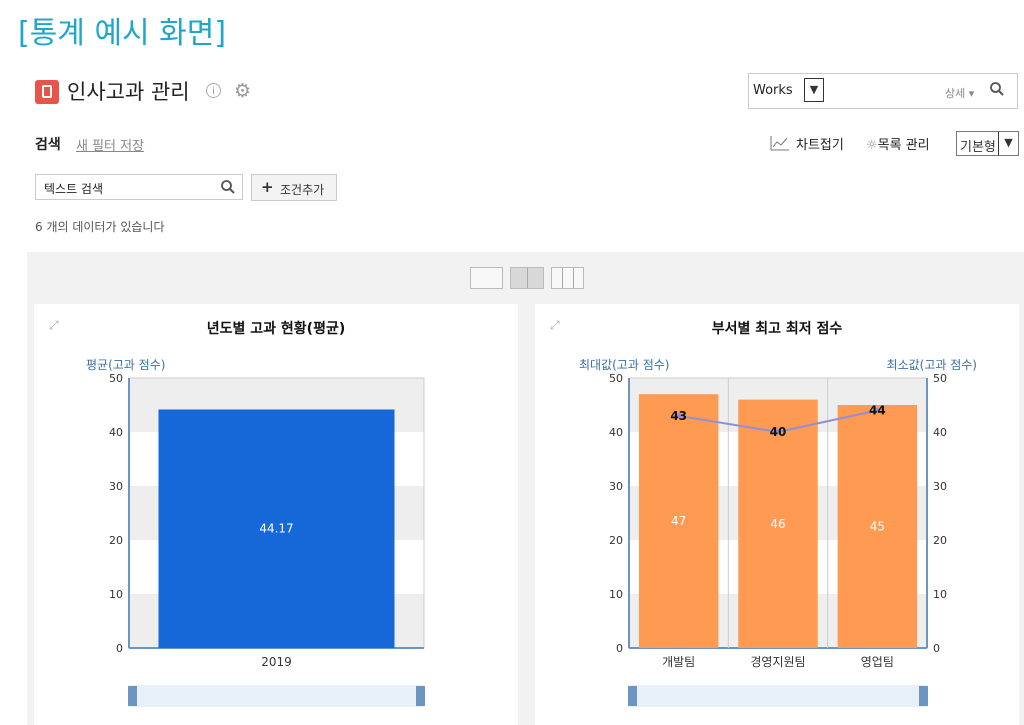  Describe the element at coordinates (100, 227) in the screenshot. I see `result-count: 6 개의 데이터가 있습니다` at that location.